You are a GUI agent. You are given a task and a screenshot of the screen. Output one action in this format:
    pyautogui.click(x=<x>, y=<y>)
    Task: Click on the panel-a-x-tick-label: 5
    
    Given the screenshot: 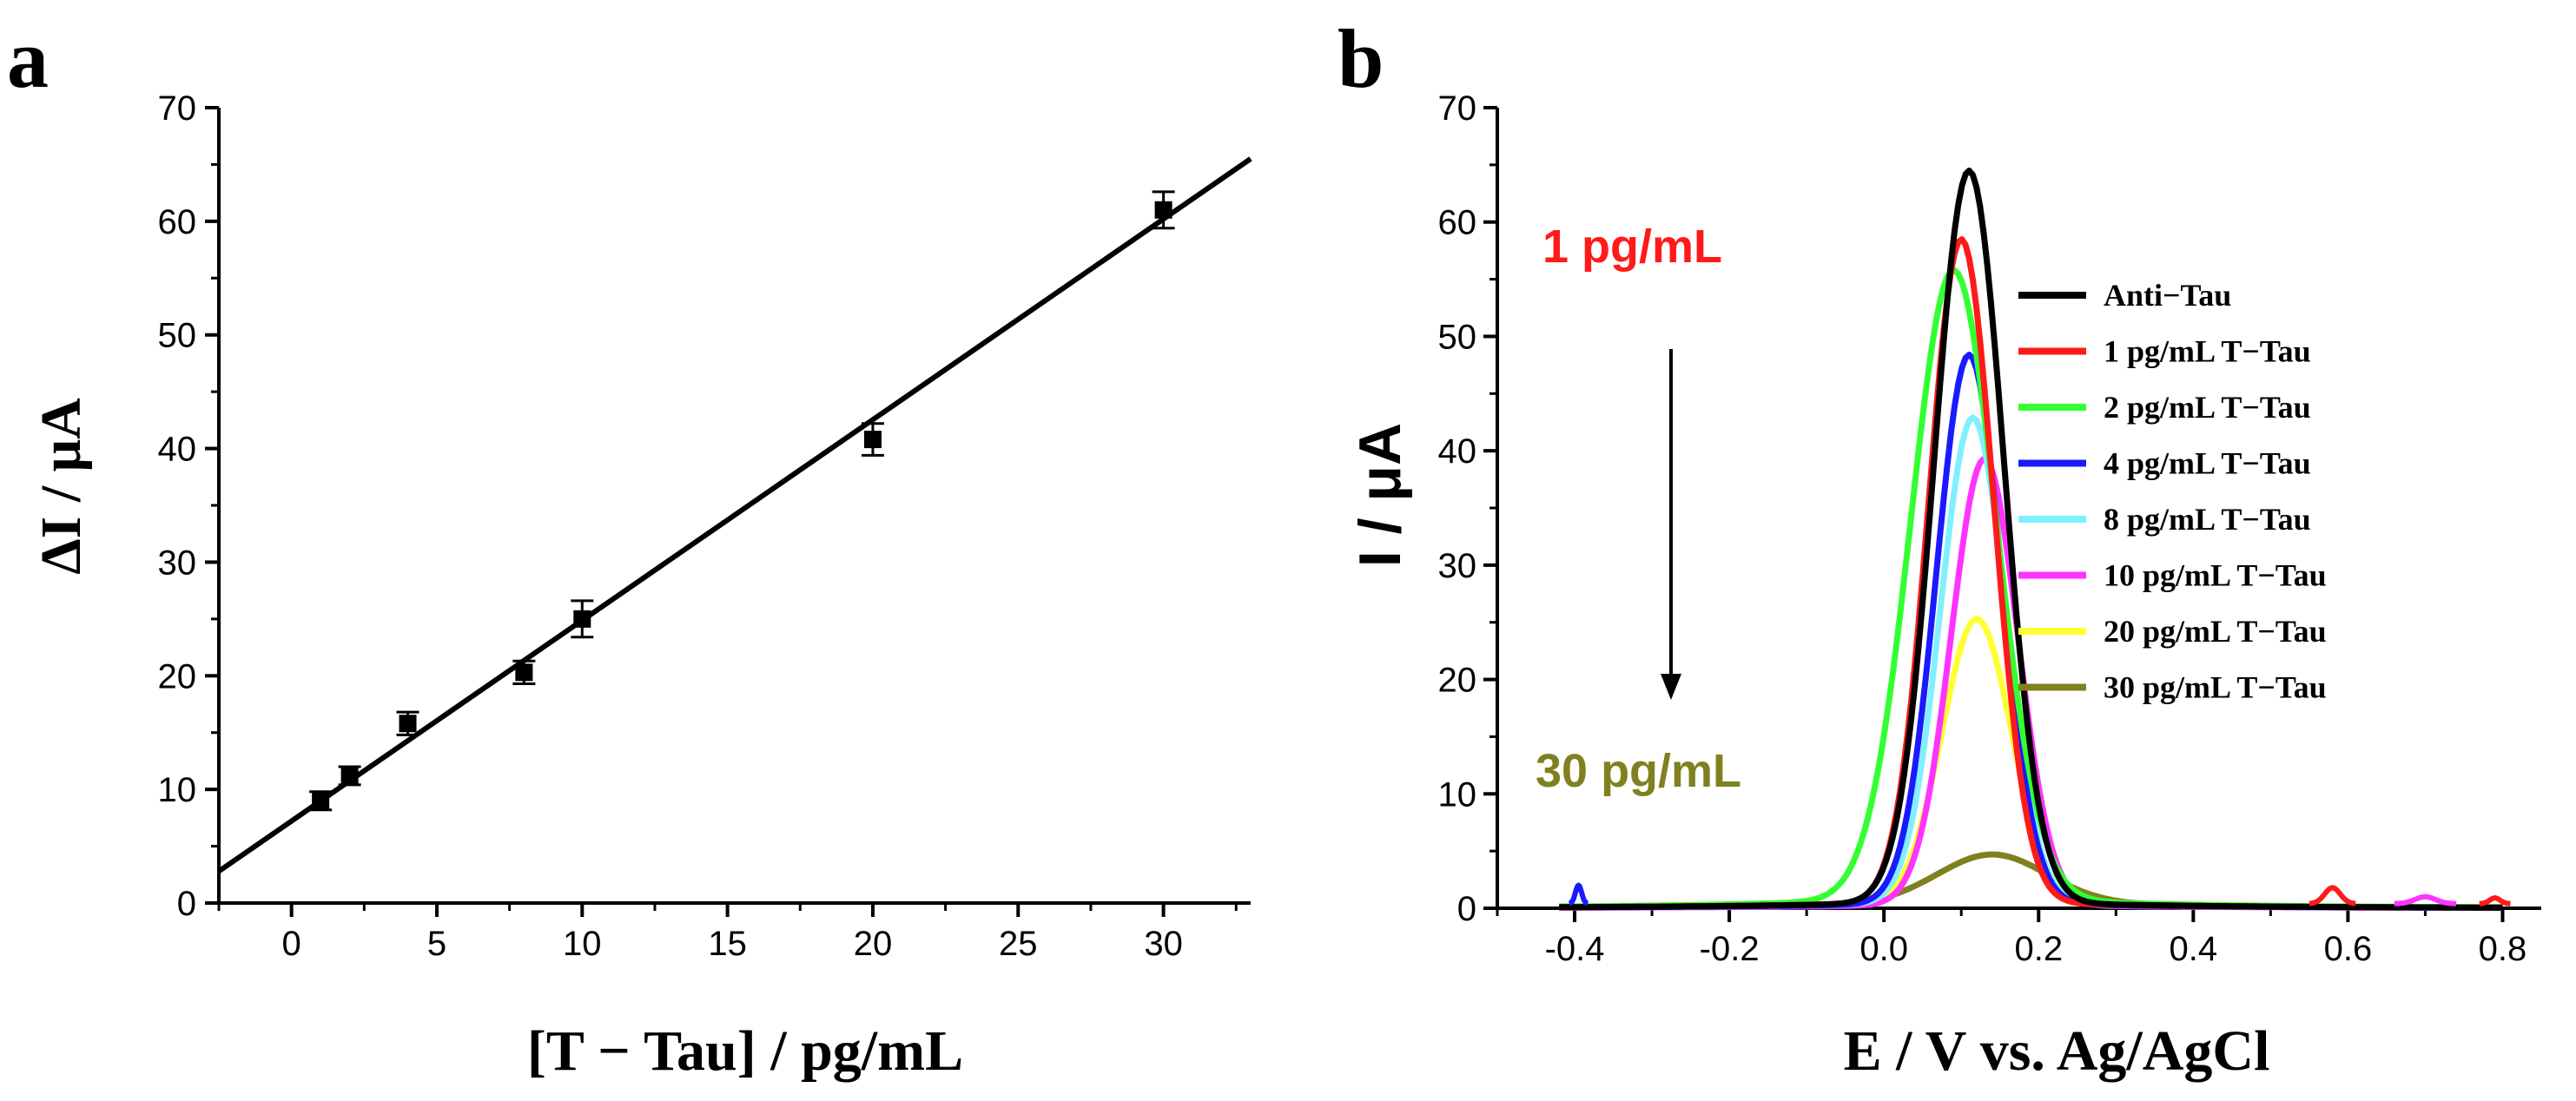 What is the action you would take?
    pyautogui.click(x=436, y=944)
    